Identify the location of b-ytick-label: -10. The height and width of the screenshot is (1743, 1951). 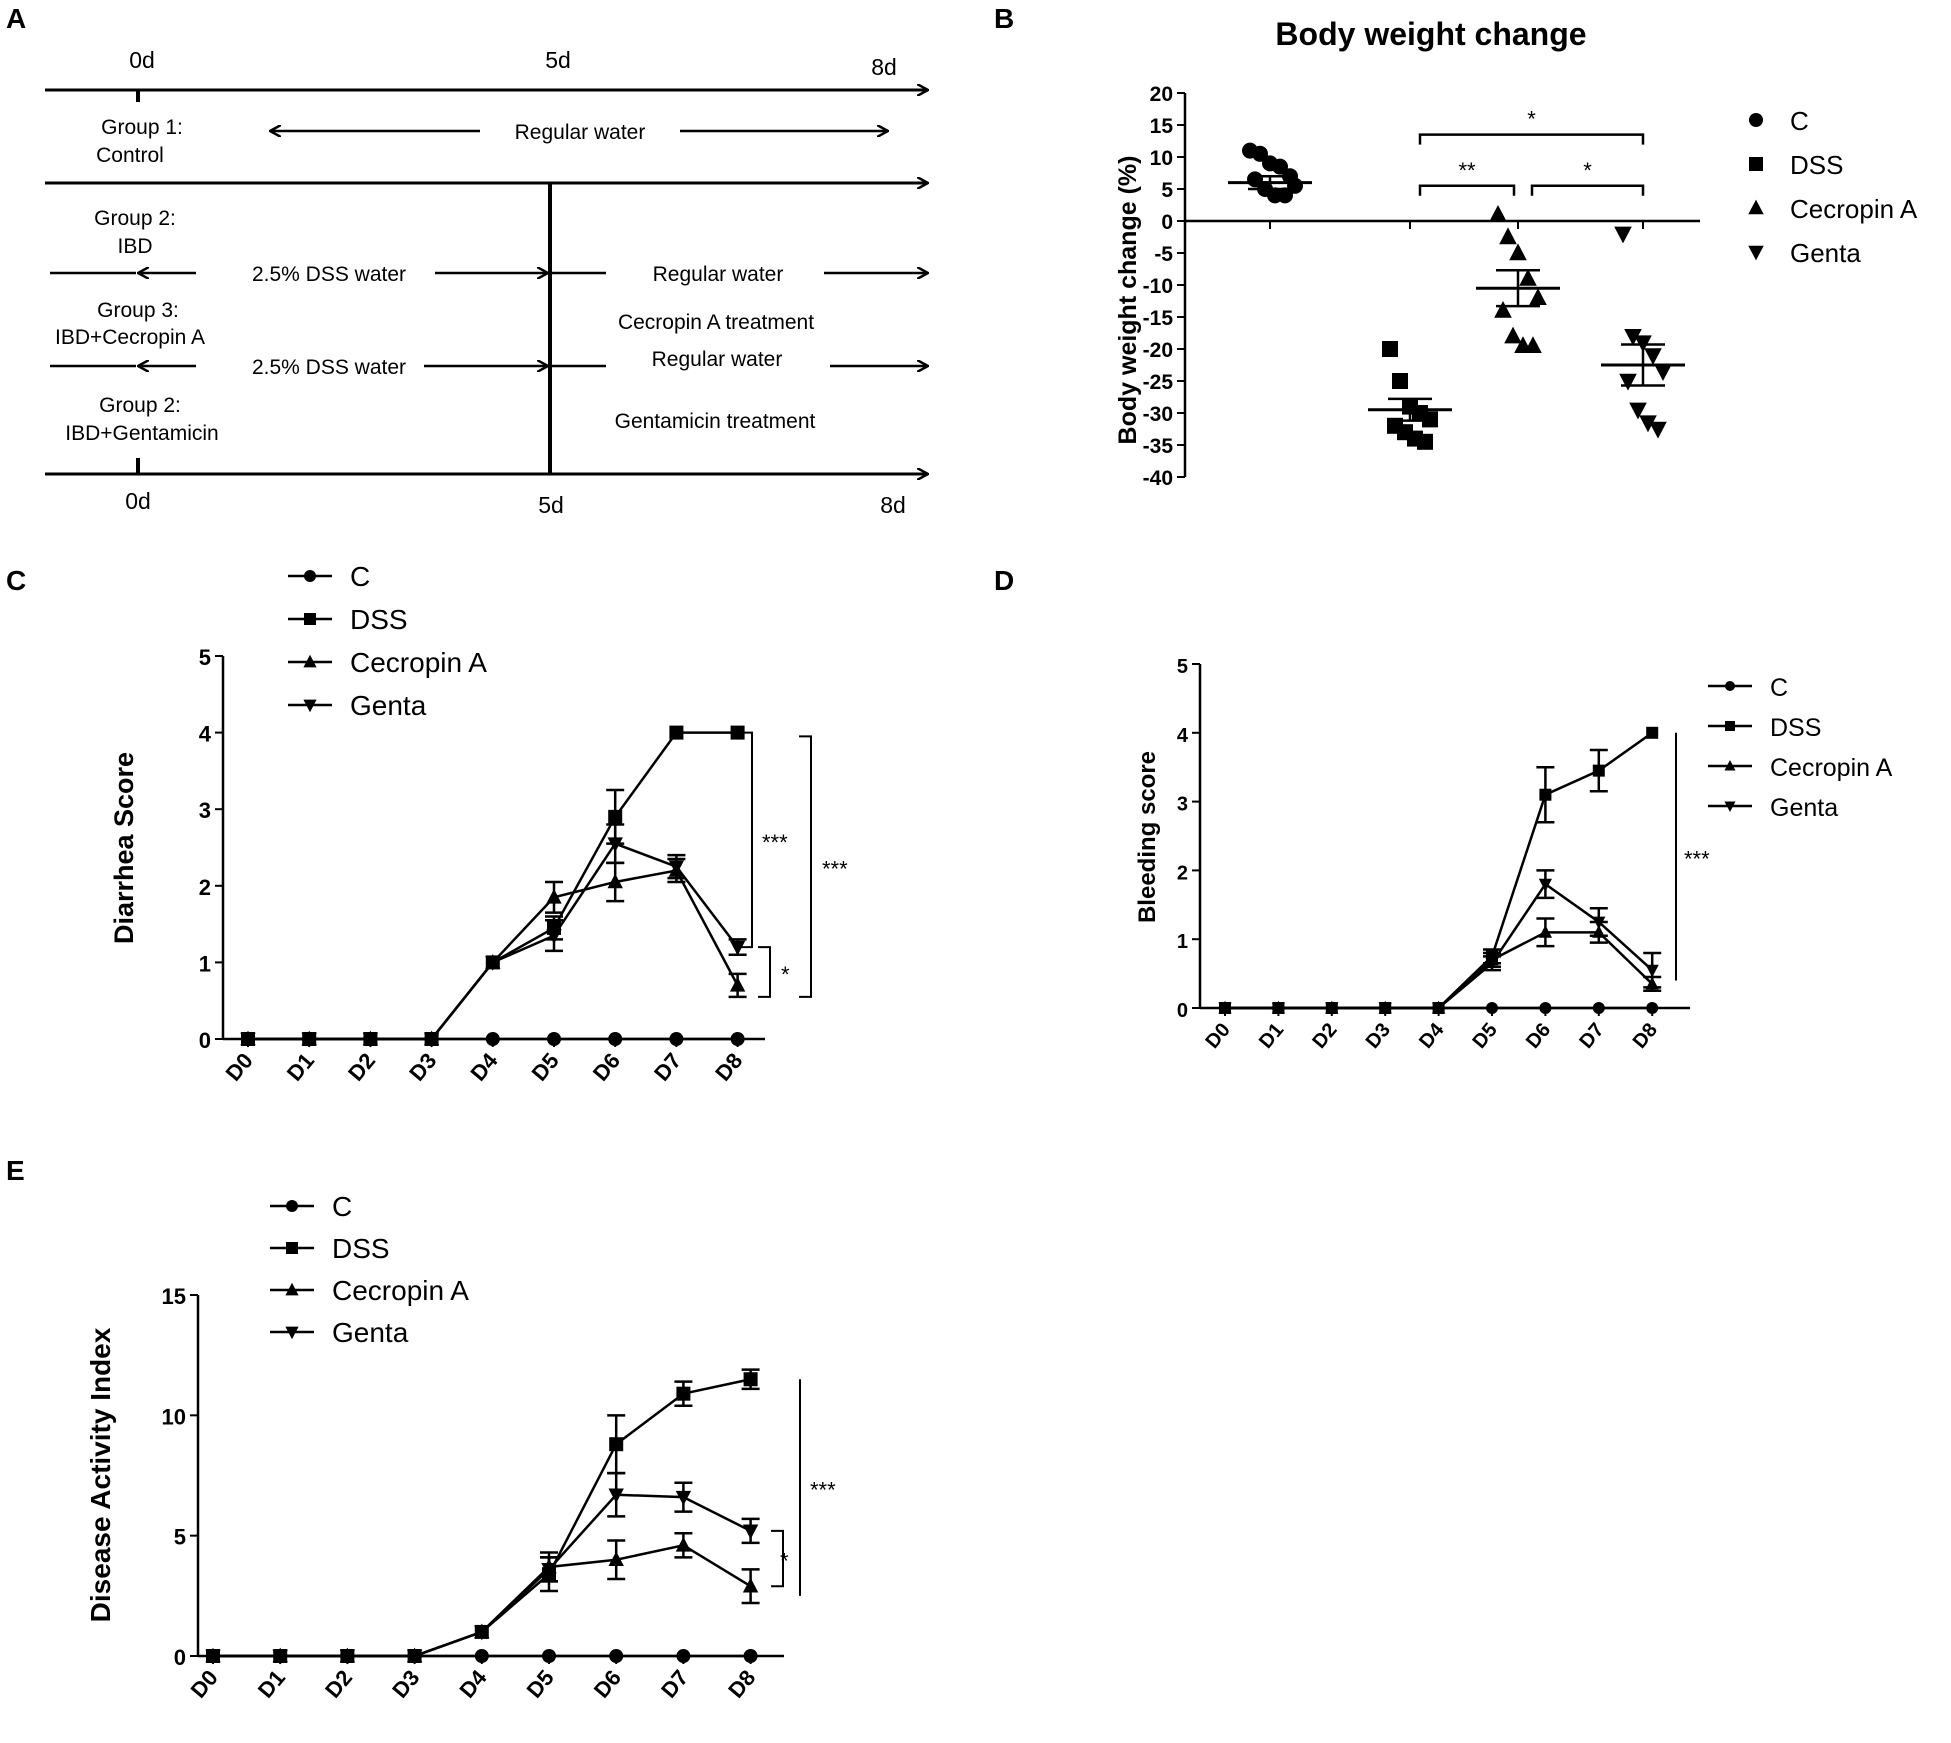
(1158, 286).